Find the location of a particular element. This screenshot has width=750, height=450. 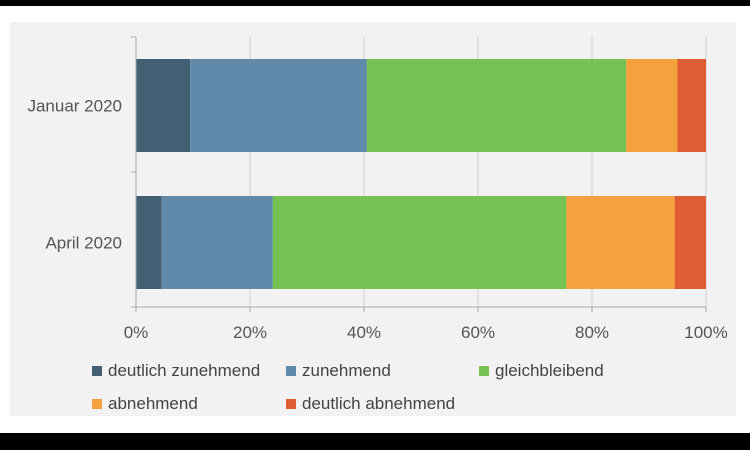

legend-label-deutlich-zunehmend: deutlich zunehmend is located at coordinates (184, 370).